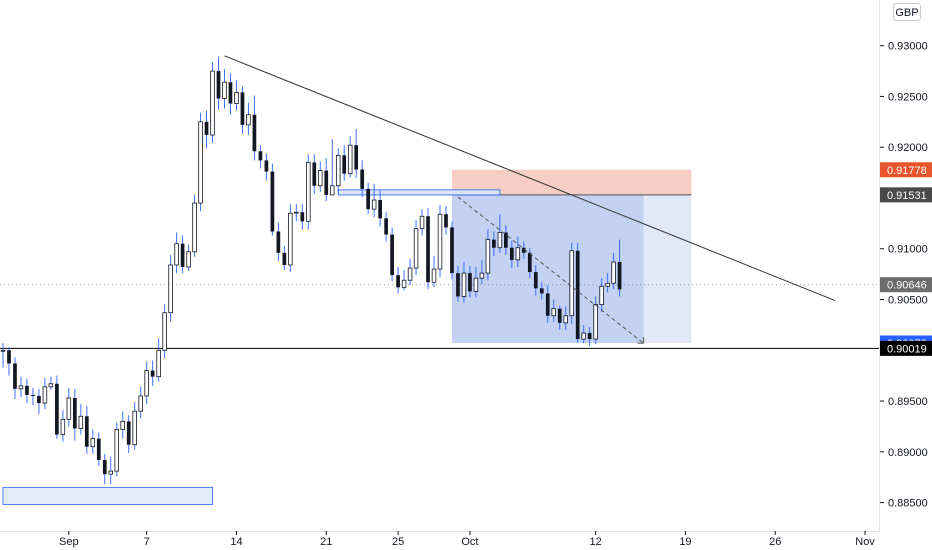 The width and height of the screenshot is (932, 550). What do you see at coordinates (906, 275) in the screenshot?
I see `price-axis-panel` at bounding box center [906, 275].